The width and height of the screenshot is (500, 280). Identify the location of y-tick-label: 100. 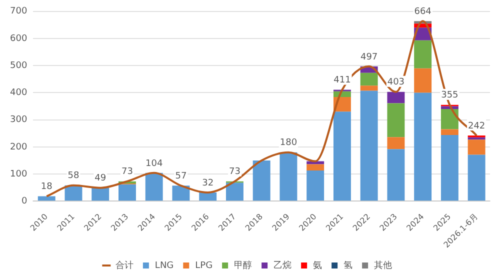
(19, 174).